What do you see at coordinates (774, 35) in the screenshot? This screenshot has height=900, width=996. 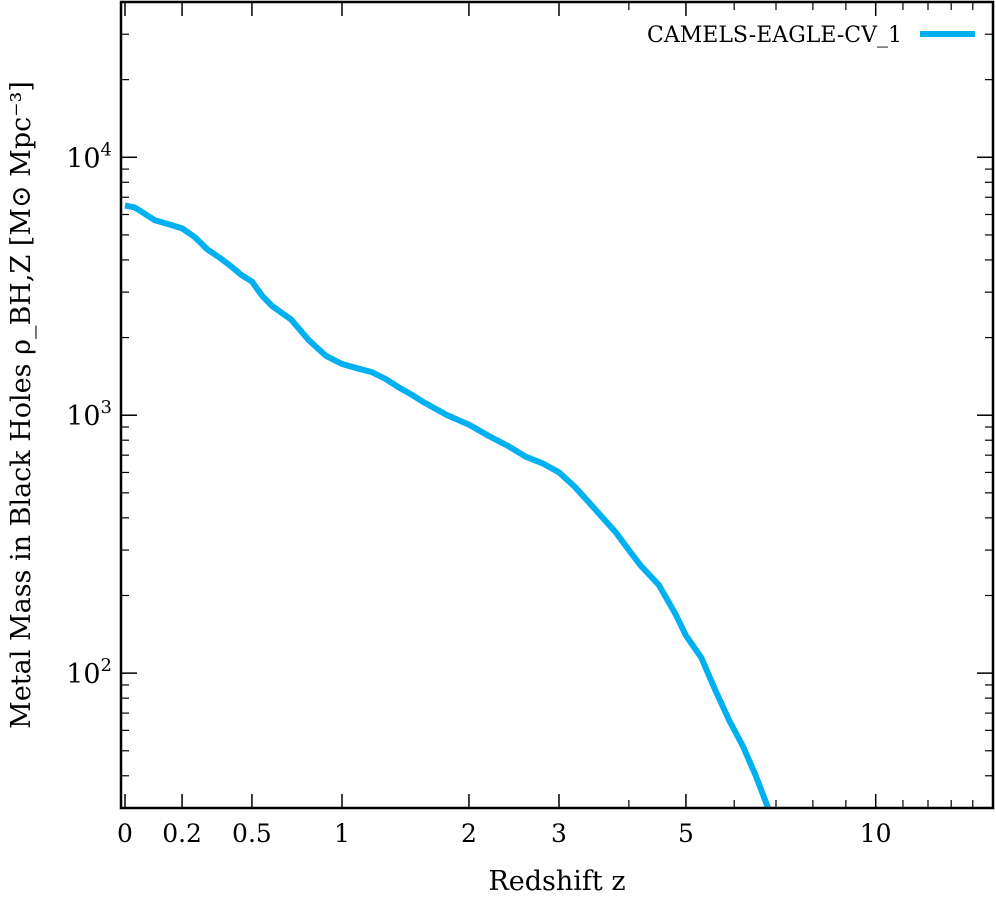 I see `legend-label: CAMELS-EAGLE-CV_1` at bounding box center [774, 35].